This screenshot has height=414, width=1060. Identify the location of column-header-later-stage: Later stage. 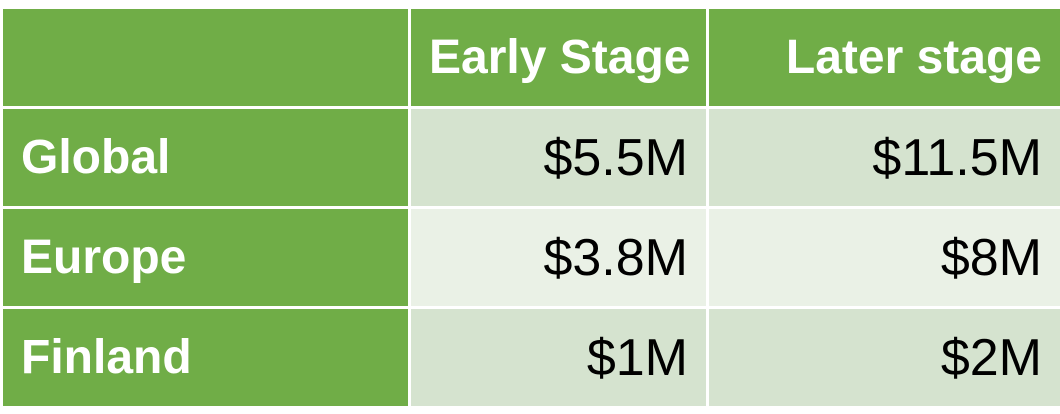
(883, 57).